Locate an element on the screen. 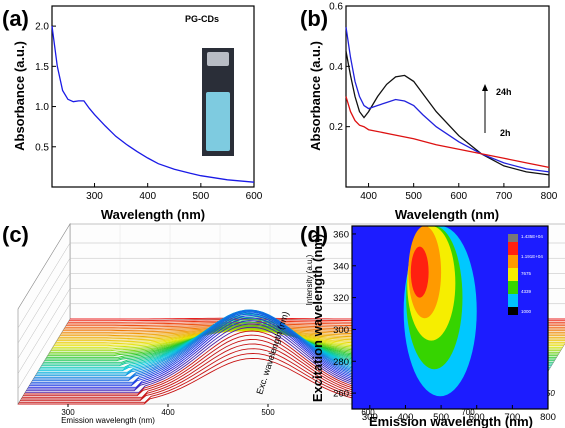  x-tick-label-a: 400 is located at coordinates (147, 196).